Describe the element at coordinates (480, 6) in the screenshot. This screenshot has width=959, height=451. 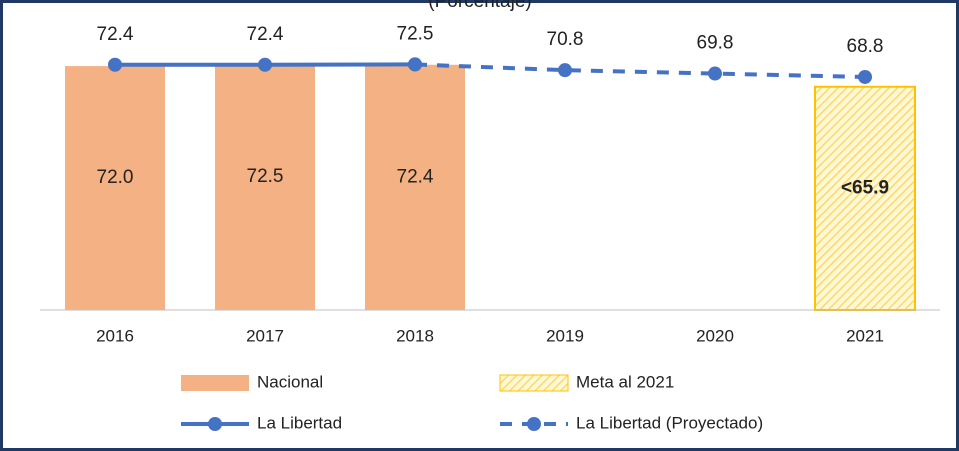
I see `chart-subtitle: (Porcentaje)` at that location.